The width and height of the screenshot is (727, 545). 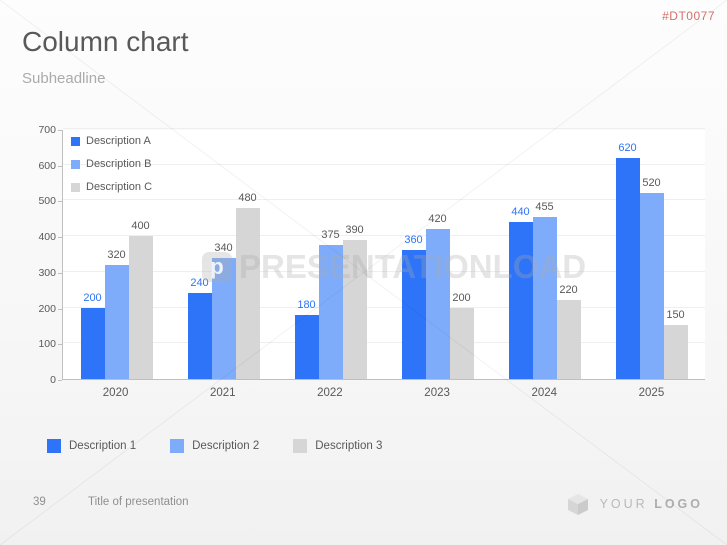 What do you see at coordinates (651, 183) in the screenshot?
I see `bar-value-label: 520` at bounding box center [651, 183].